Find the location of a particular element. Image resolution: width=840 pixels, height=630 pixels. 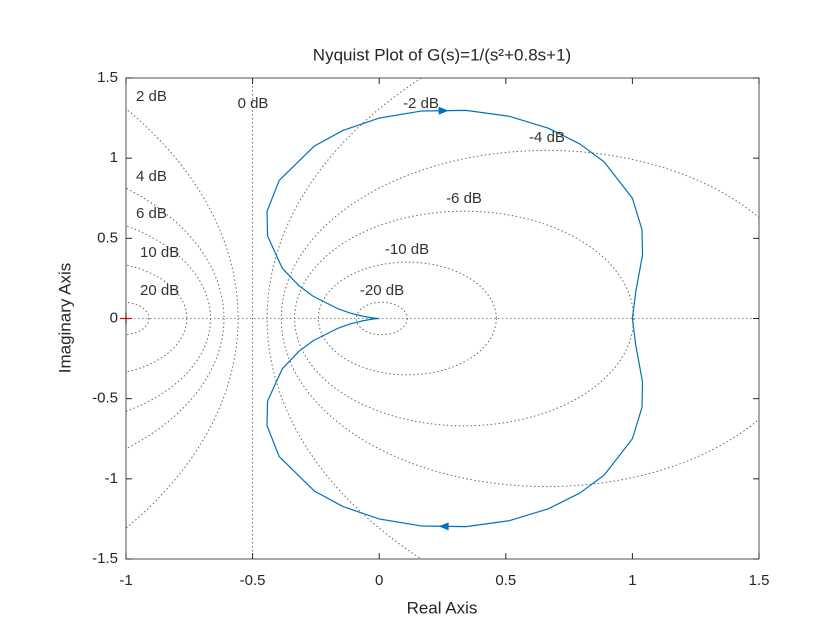

x-axis-label: Real Axis is located at coordinates (442, 607).